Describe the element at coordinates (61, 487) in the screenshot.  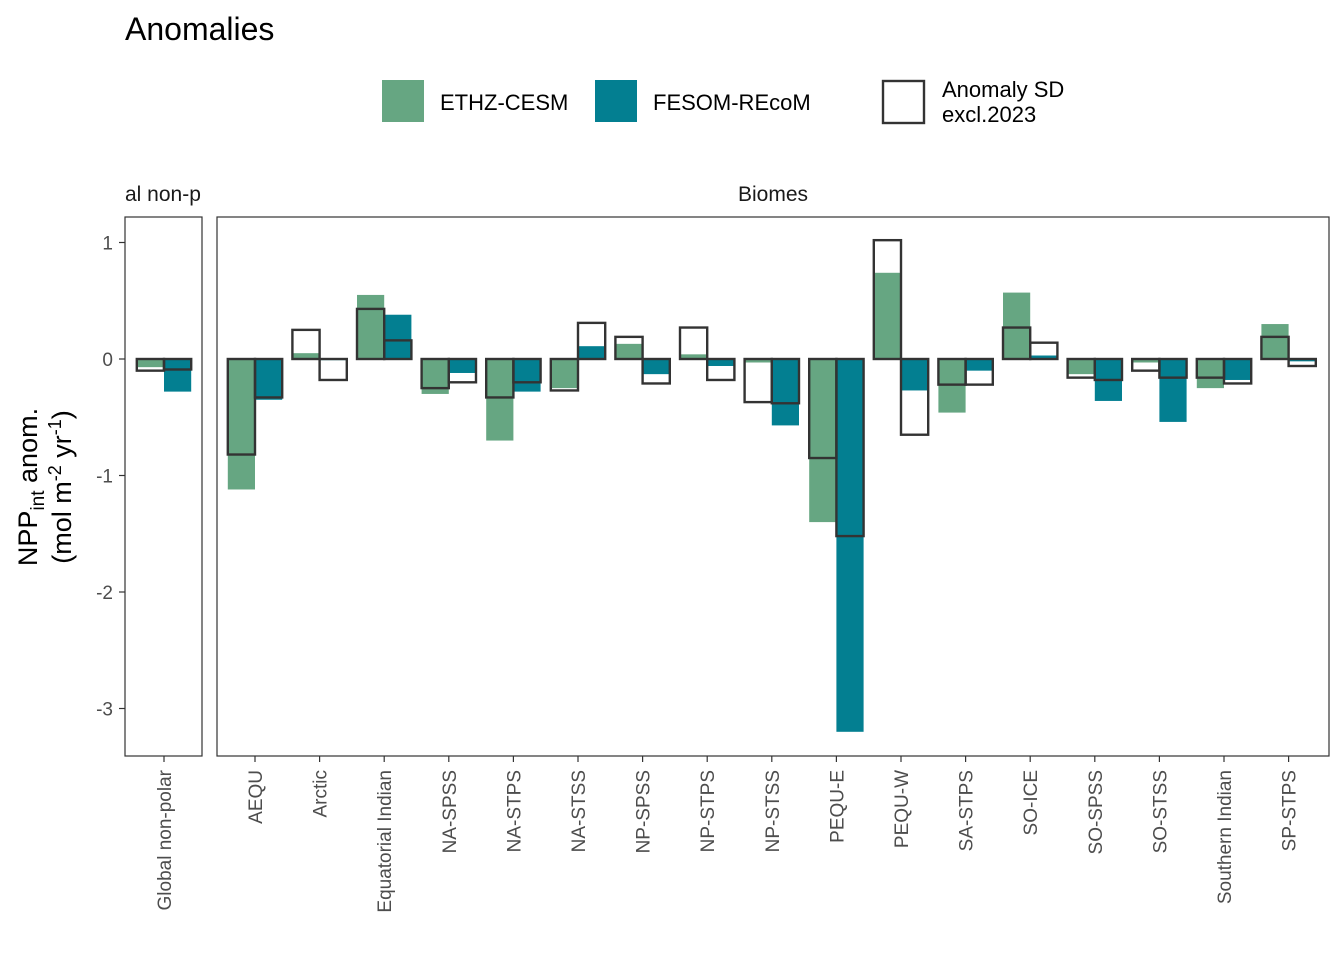
I see `y-axis-label-line2: (mol m-2 yr-1)` at that location.